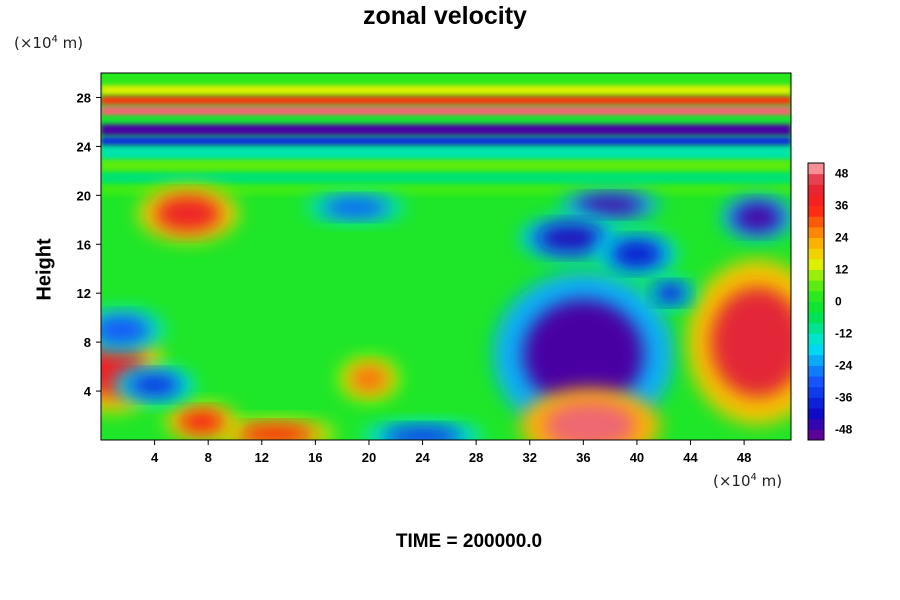 Image resolution: width=900 pixels, height=600 pixels. Describe the element at coordinates (844, 429) in the screenshot. I see `colorbar-tick-label: -48` at that location.